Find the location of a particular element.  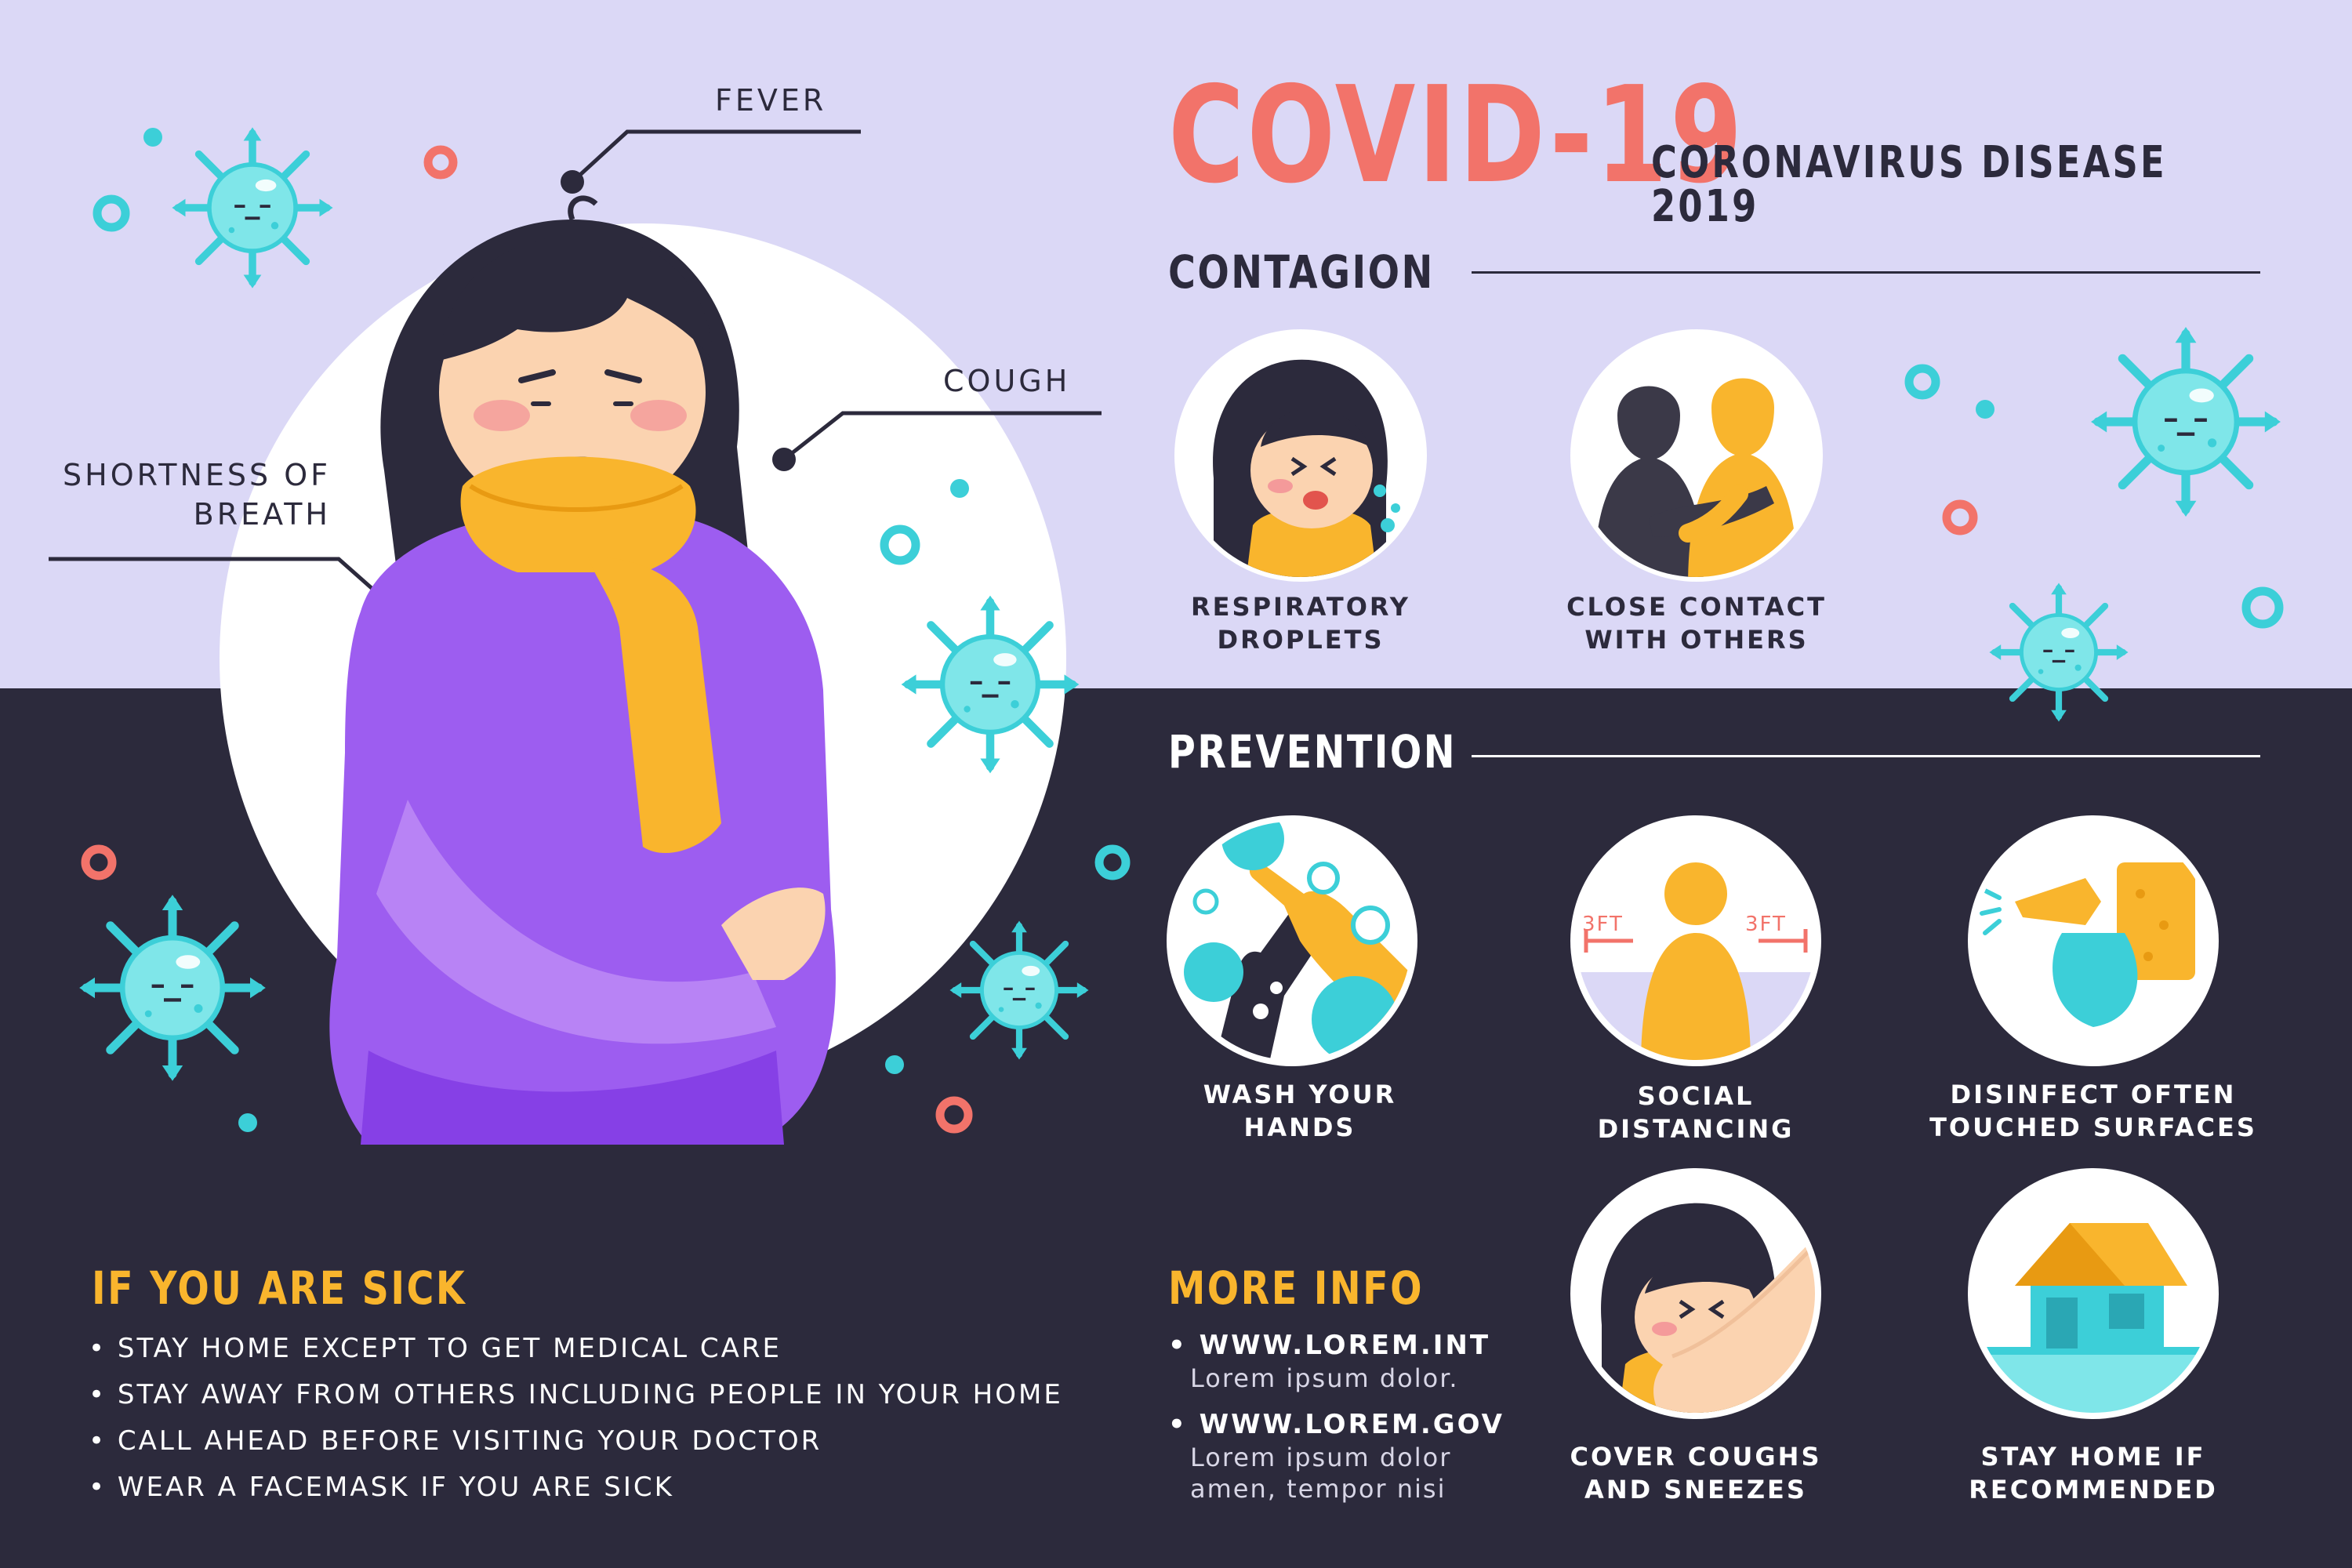

sick-person-illustration is located at coordinates (582, 670).